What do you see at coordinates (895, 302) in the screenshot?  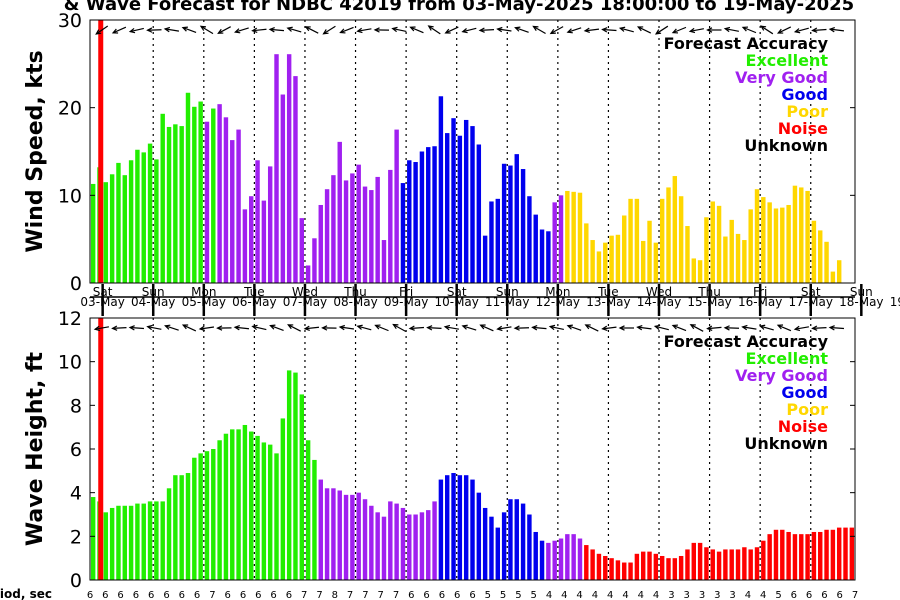 I see `day-date: 19-May` at bounding box center [895, 302].